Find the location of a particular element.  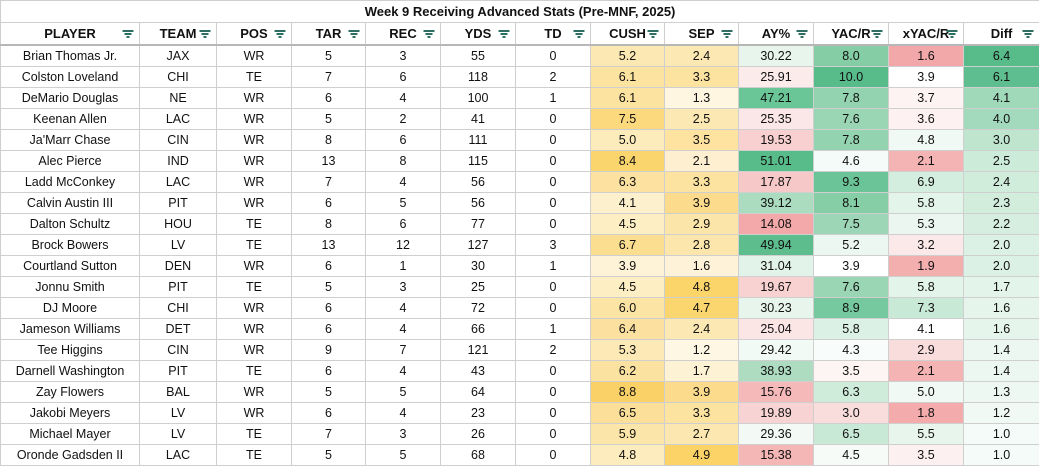

cell-xyac: 3.9 is located at coordinates (926, 77).